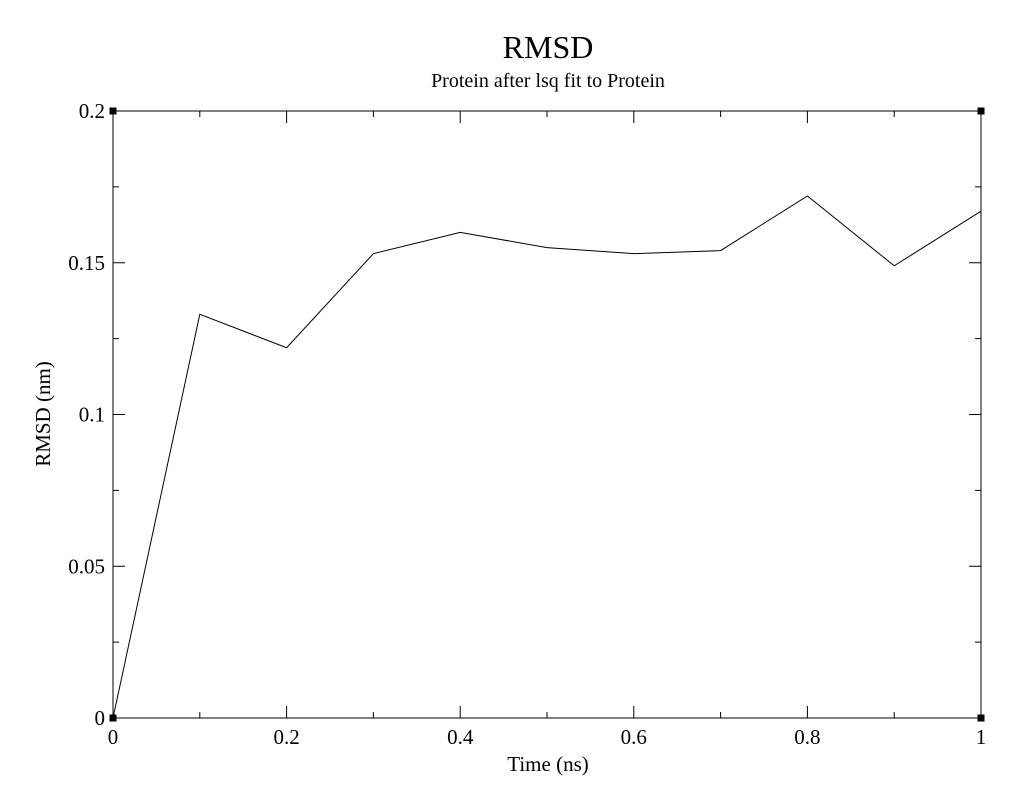  I want to click on y-axis-label: RMSD (nm), so click(43, 414).